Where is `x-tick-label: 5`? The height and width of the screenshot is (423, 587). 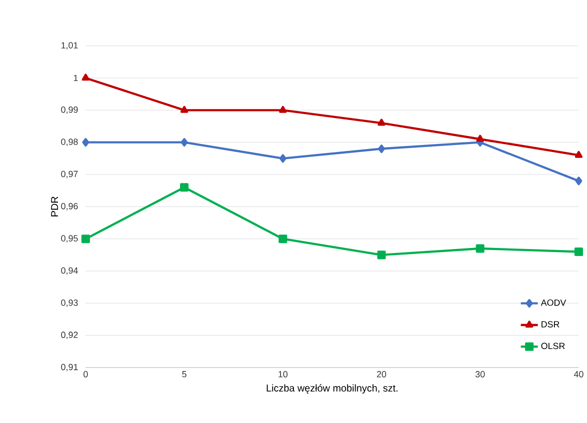 x-tick-label: 5 is located at coordinates (184, 374).